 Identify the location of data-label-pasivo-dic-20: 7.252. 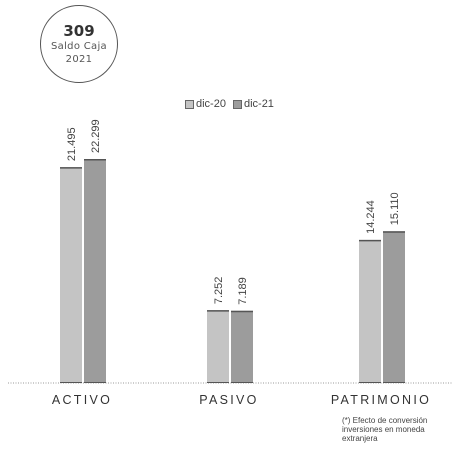
(219, 291).